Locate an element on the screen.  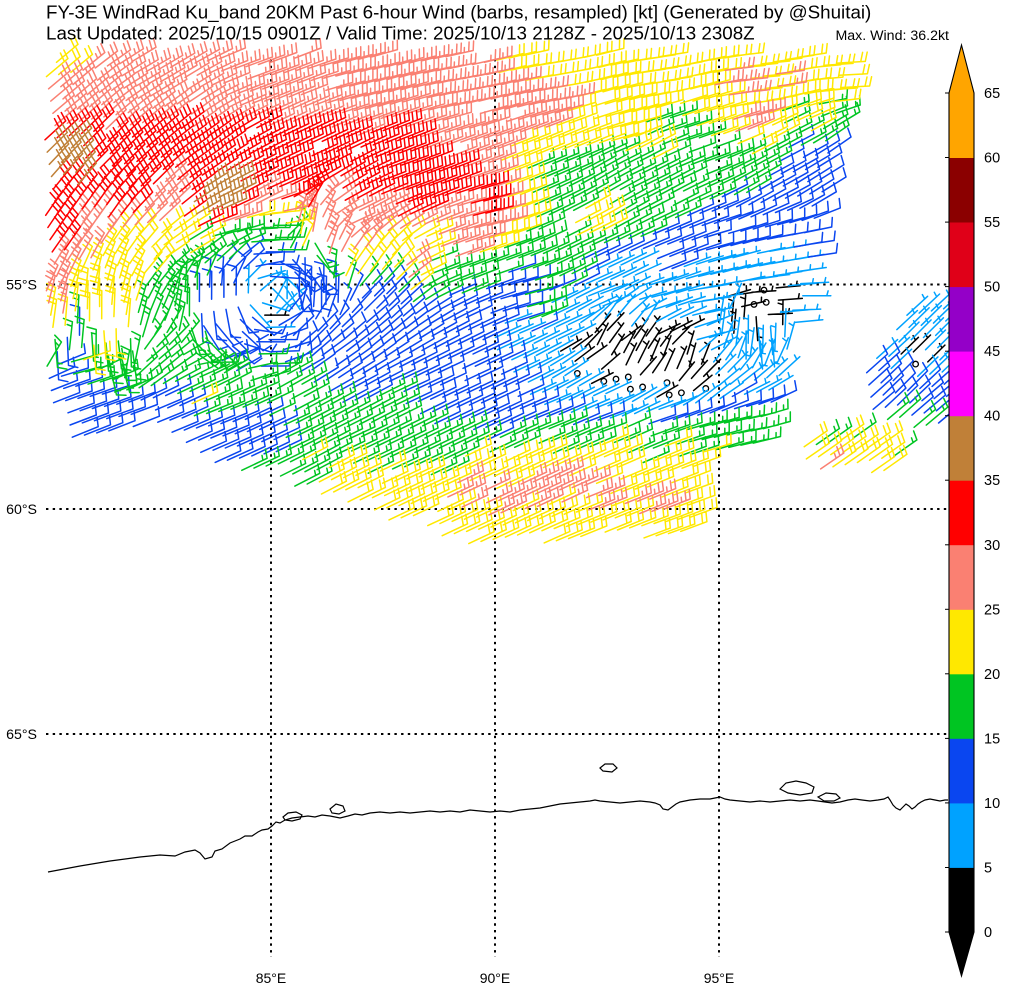
svg-text: 10 is located at coordinates (992, 804).